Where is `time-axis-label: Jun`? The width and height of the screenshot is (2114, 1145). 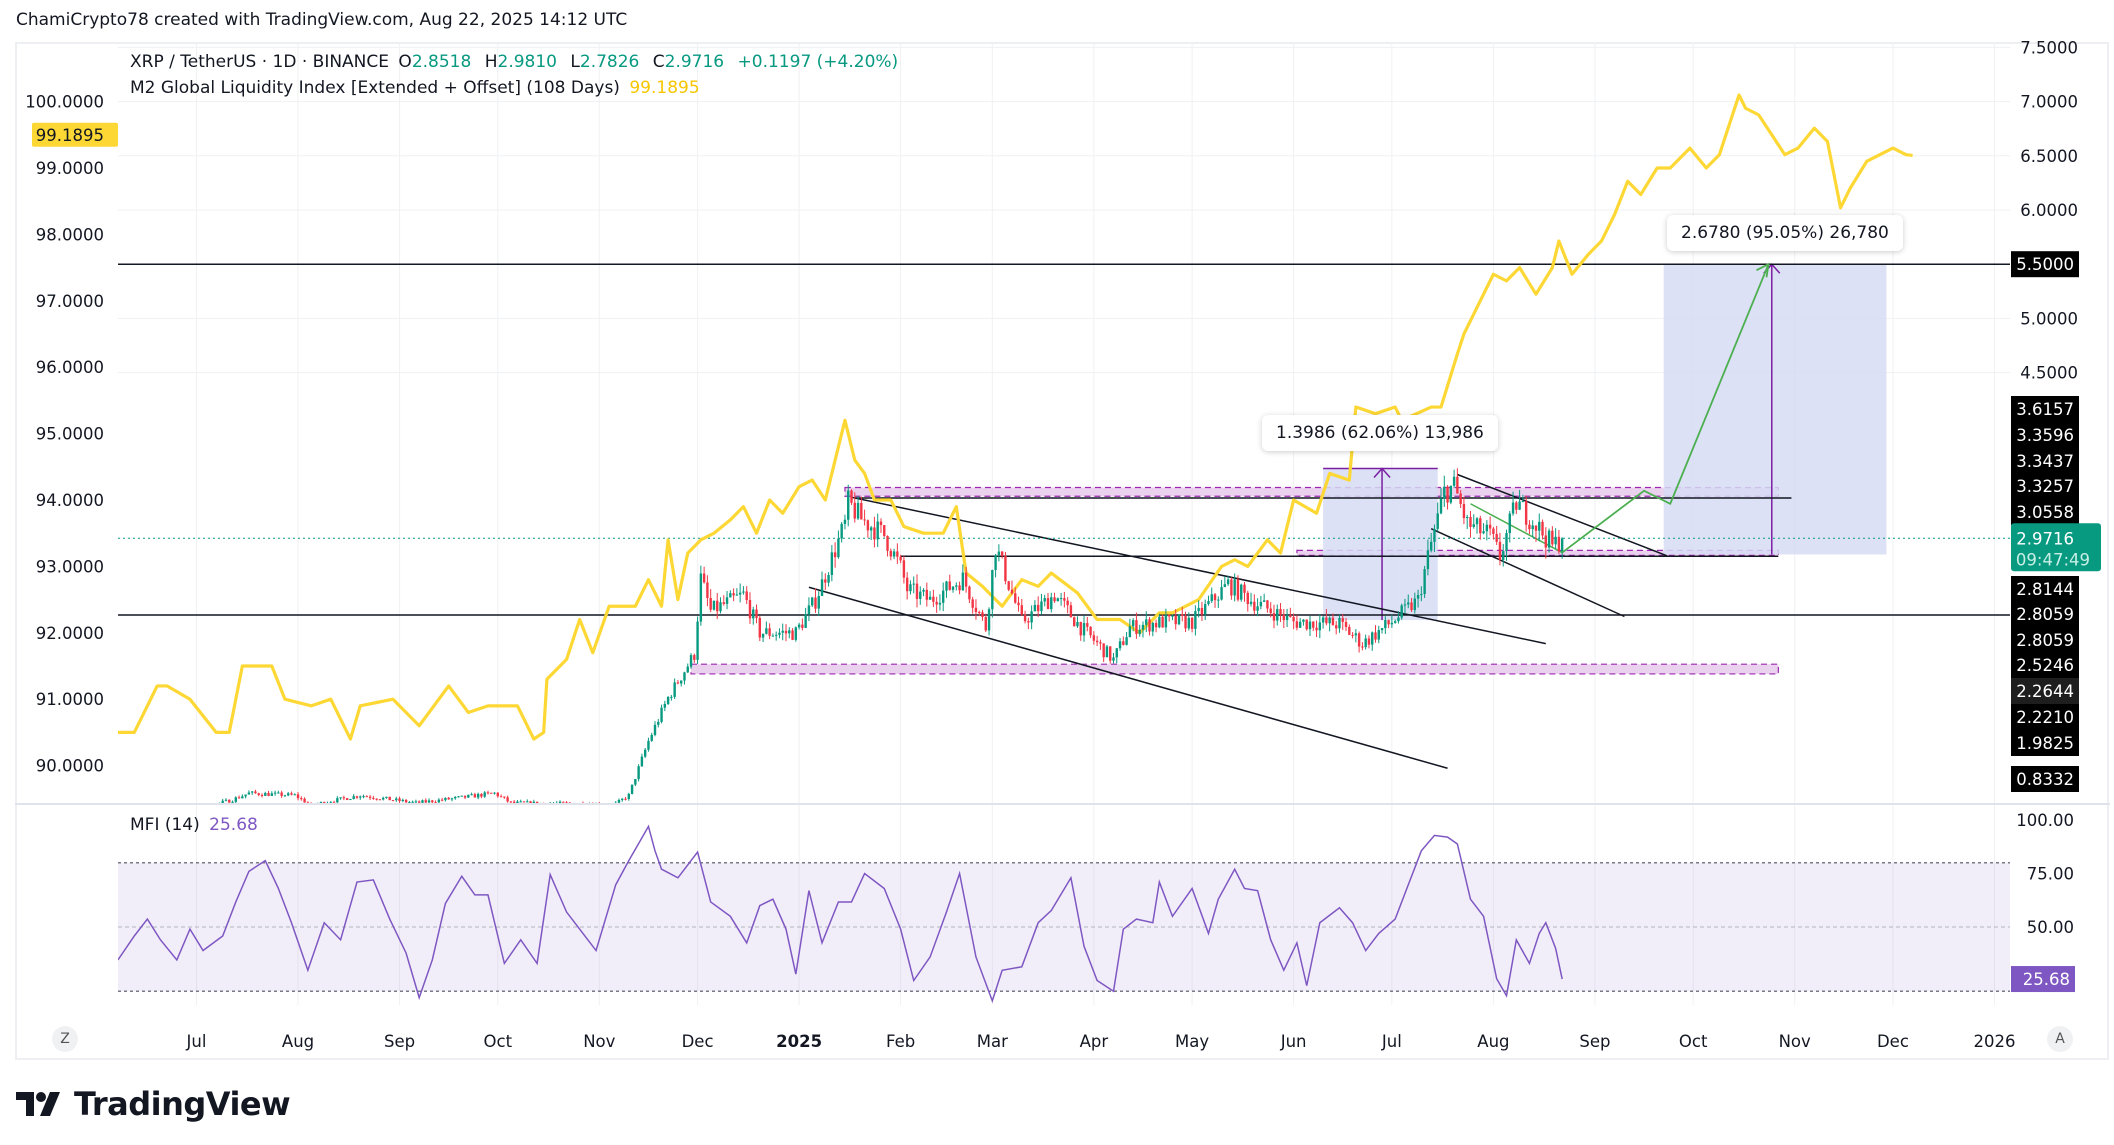 time-axis-label: Jun is located at coordinates (1293, 1041).